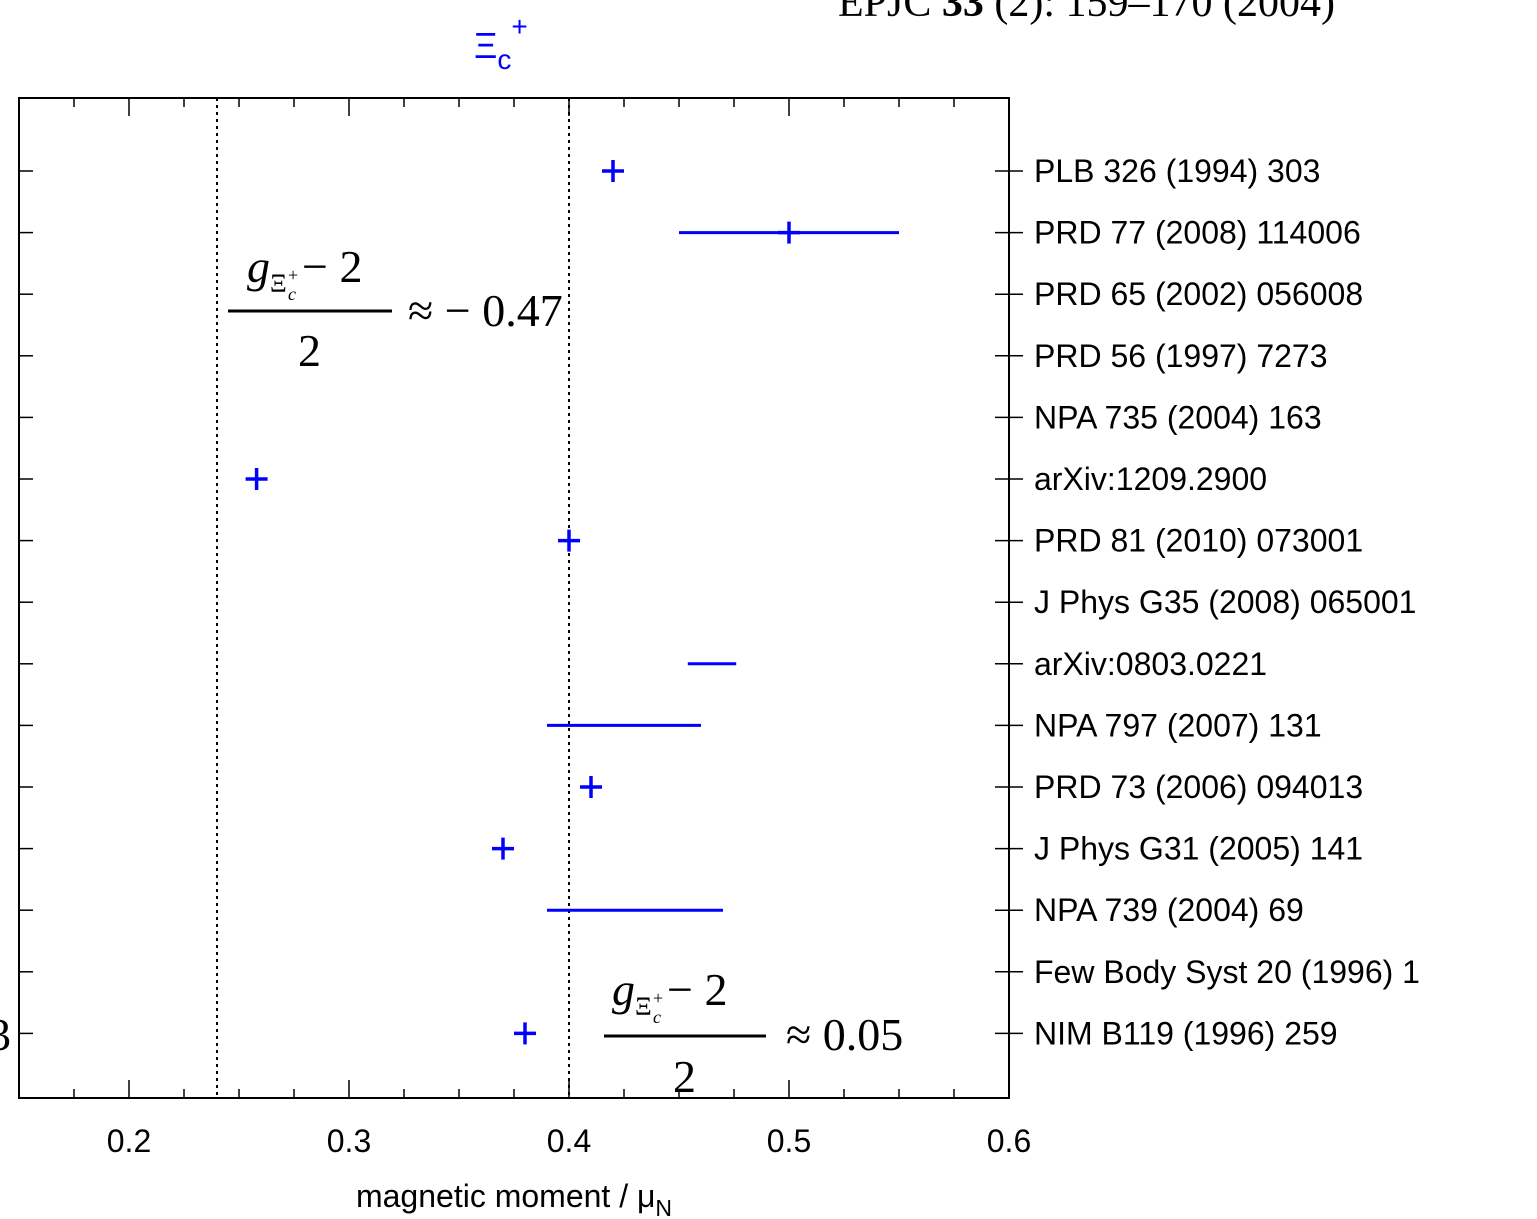 This screenshot has width=1537, height=1219. Describe the element at coordinates (1178, 417) in the screenshot. I see `reference-label: NPA 735 (2004) 163` at that location.